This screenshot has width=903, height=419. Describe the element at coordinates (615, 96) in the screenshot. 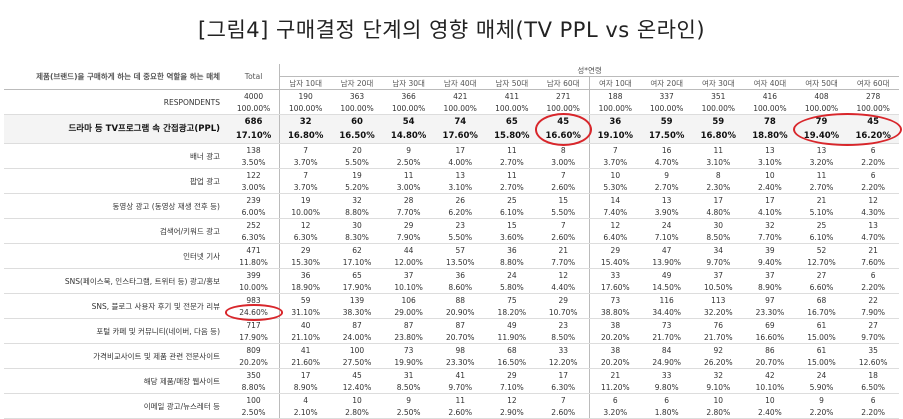

I see `count-cell: 188` at that location.